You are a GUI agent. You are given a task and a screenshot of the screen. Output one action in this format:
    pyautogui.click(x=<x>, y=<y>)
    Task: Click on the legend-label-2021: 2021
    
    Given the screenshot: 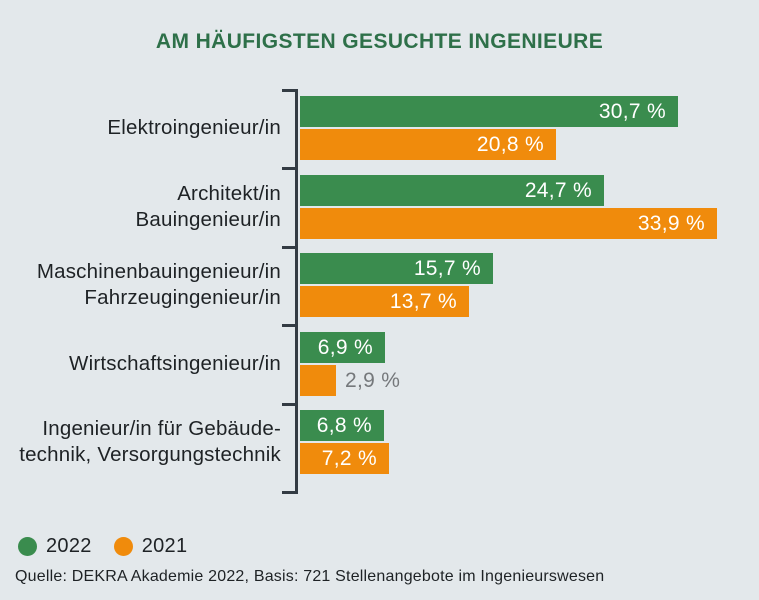 What is the action you would take?
    pyautogui.click(x=164, y=546)
    